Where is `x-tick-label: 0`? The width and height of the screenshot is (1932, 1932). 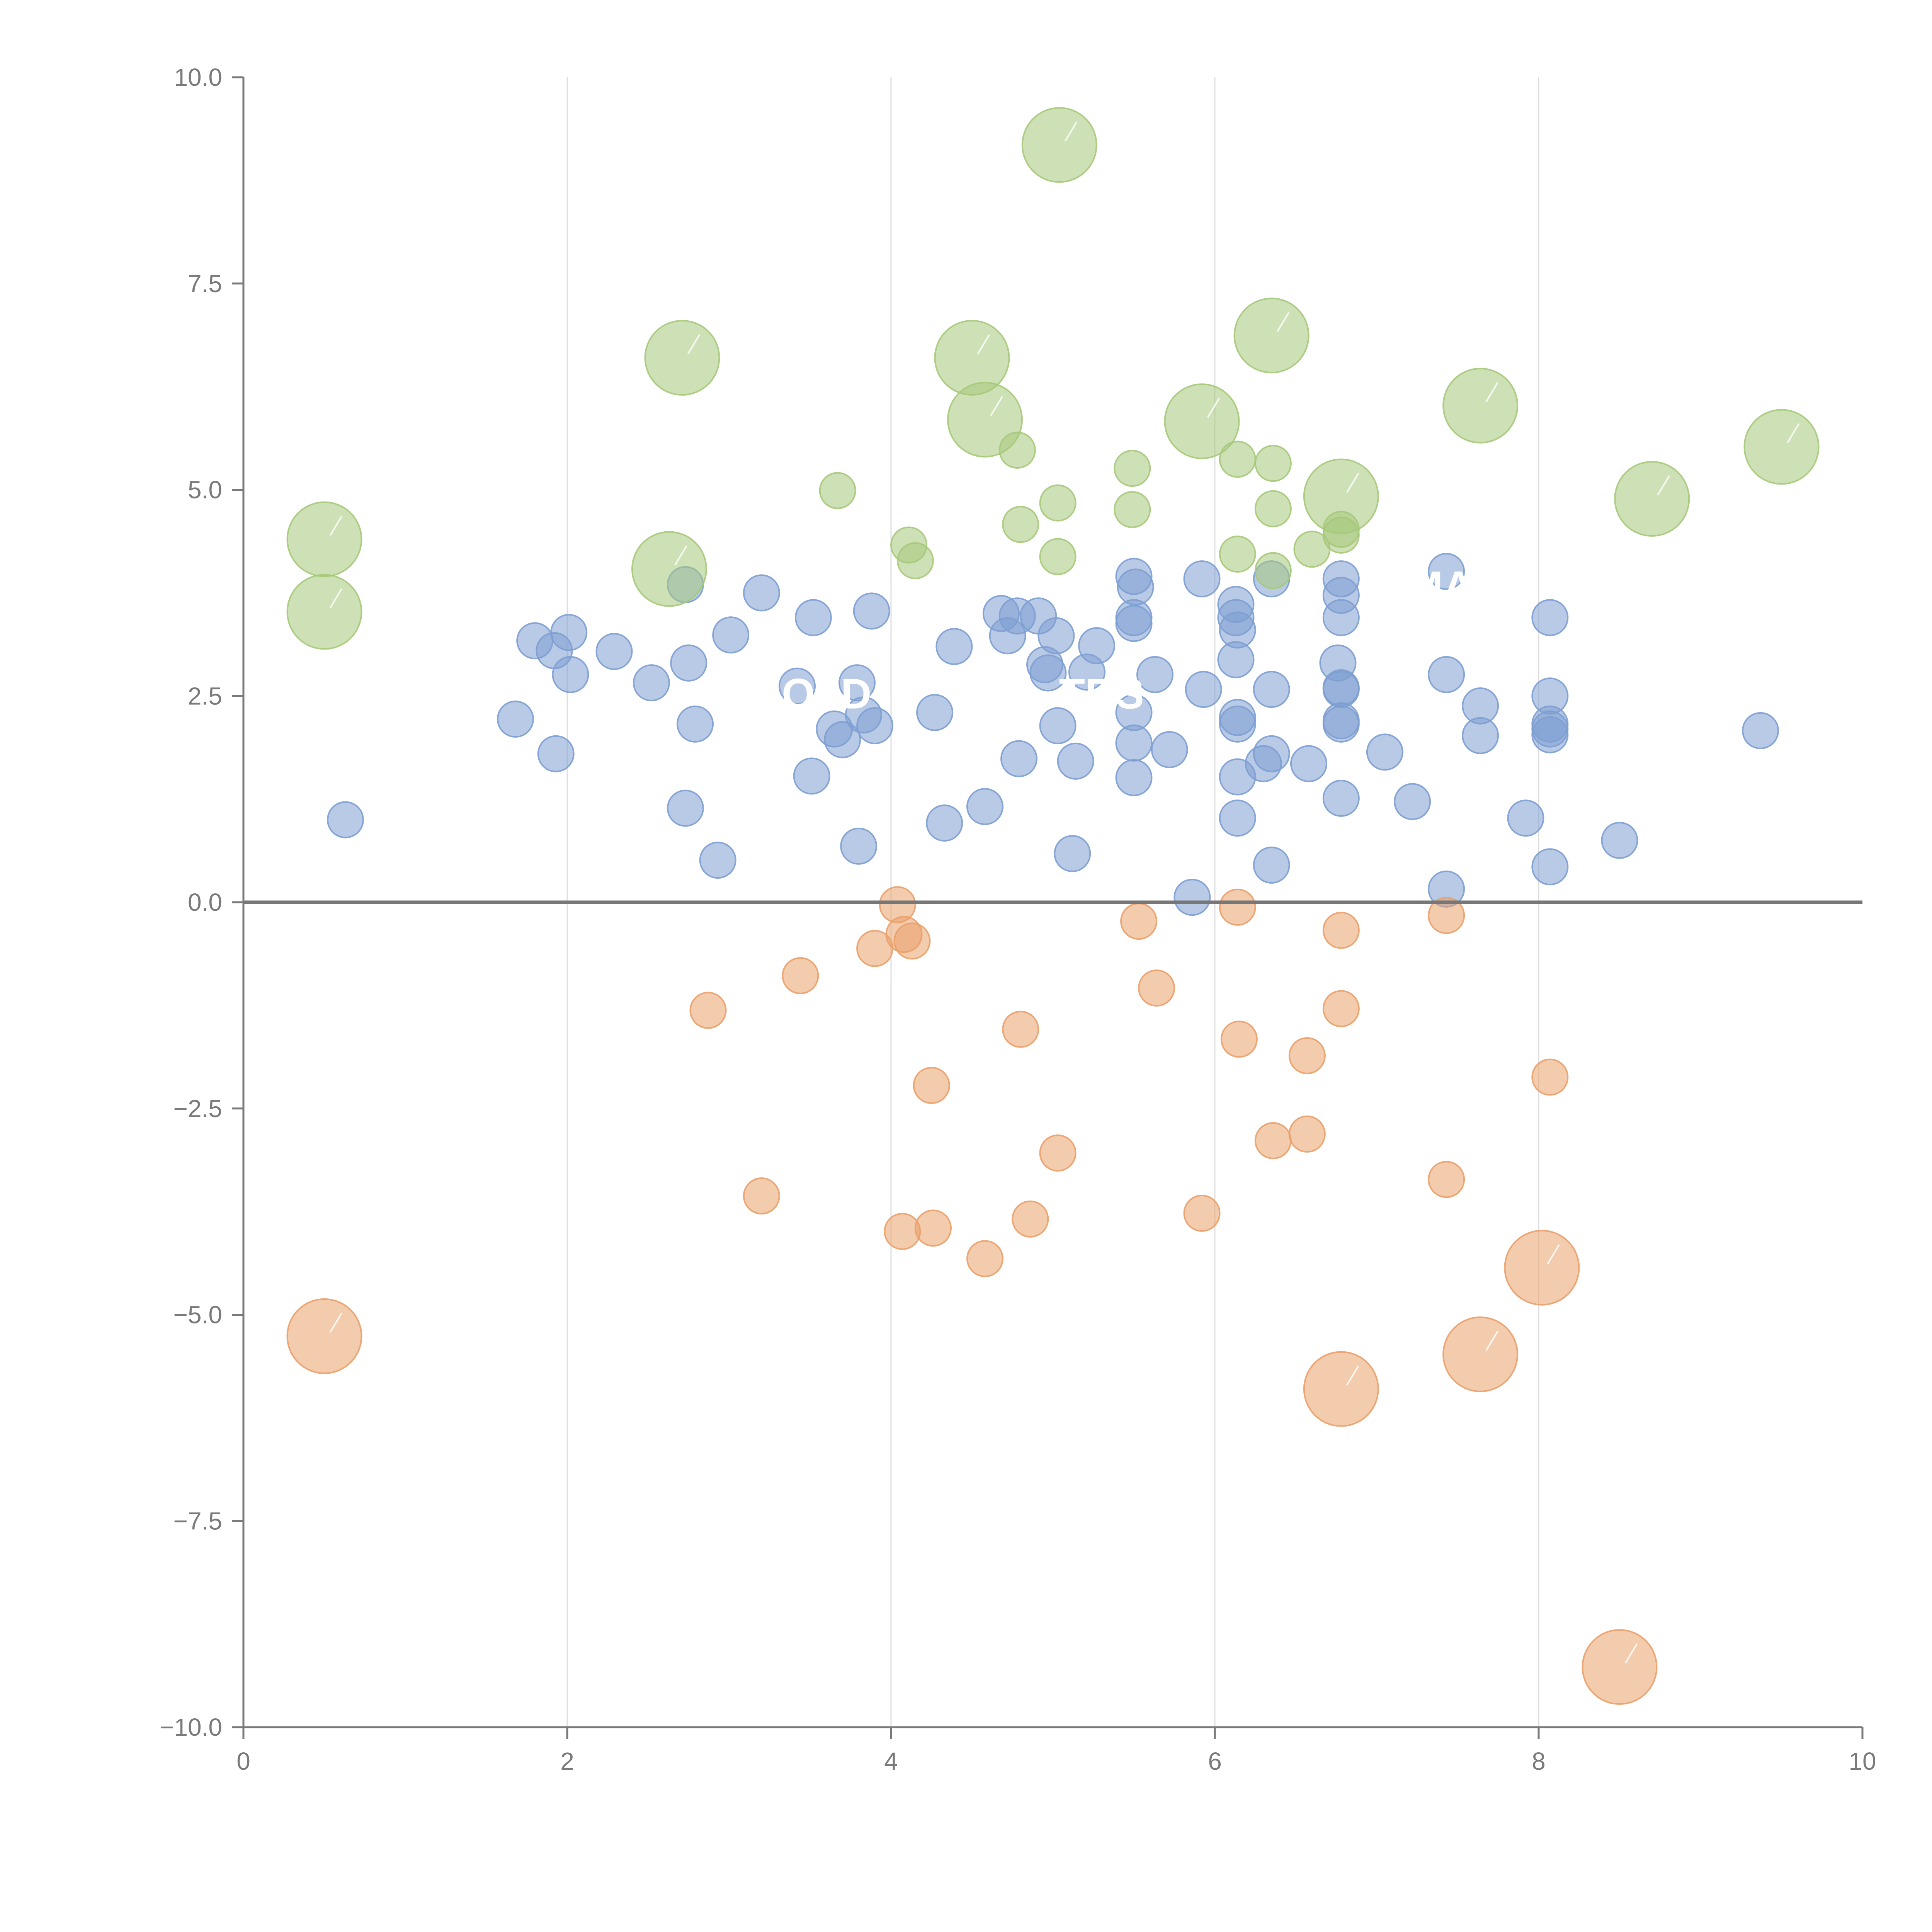 x-tick-label: 0 is located at coordinates (243, 1761).